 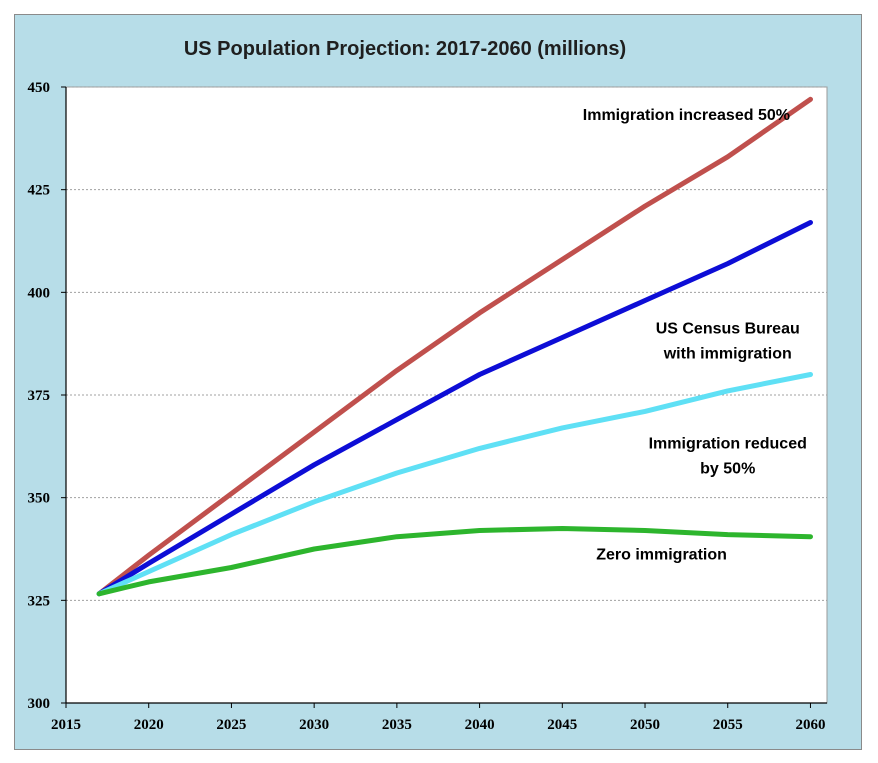 I want to click on x-tick-label: 2025, so click(x=231, y=725).